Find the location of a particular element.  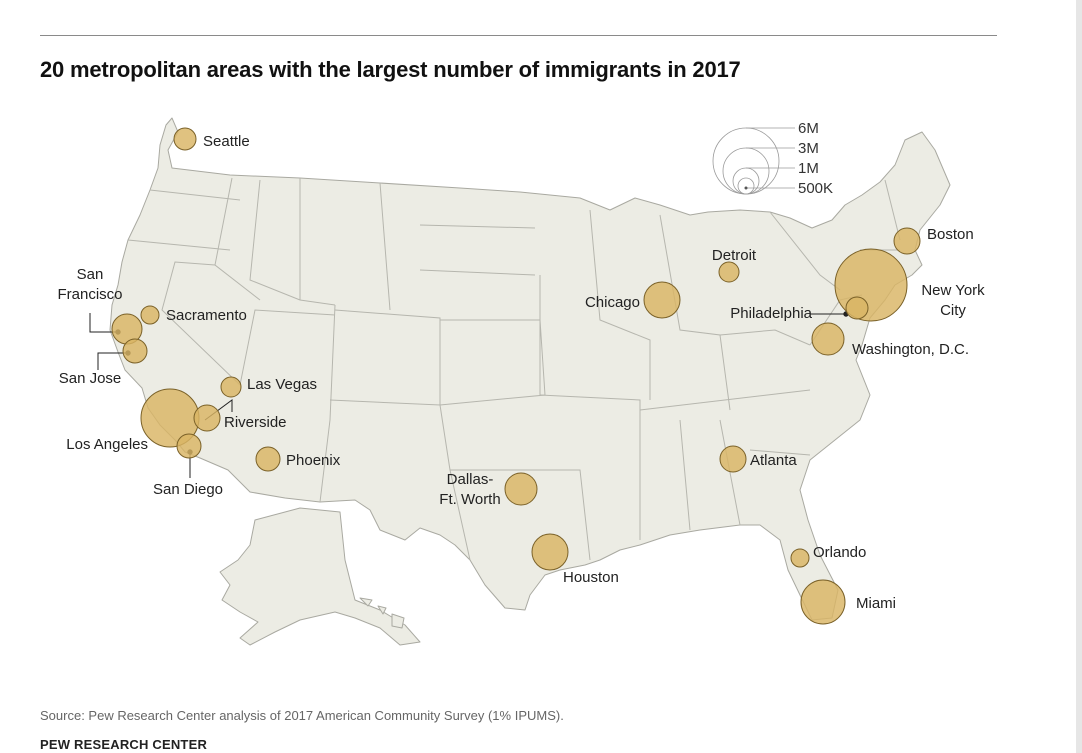

legend-circle-6m is located at coordinates (746, 161).